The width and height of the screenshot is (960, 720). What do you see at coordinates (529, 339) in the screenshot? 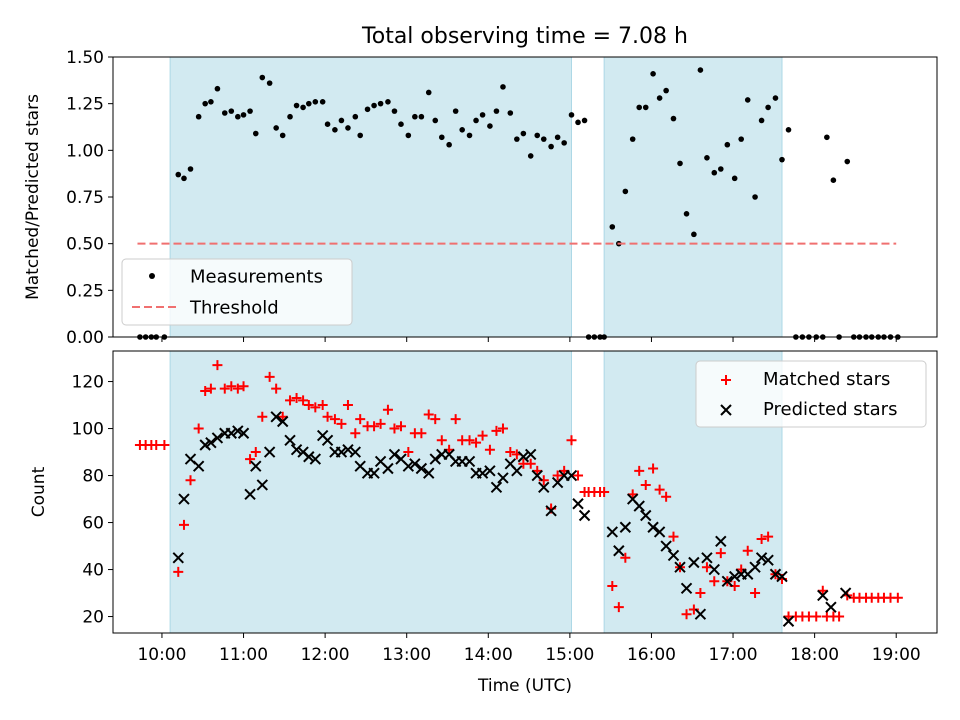
I see `top-x-axis` at bounding box center [529, 339].